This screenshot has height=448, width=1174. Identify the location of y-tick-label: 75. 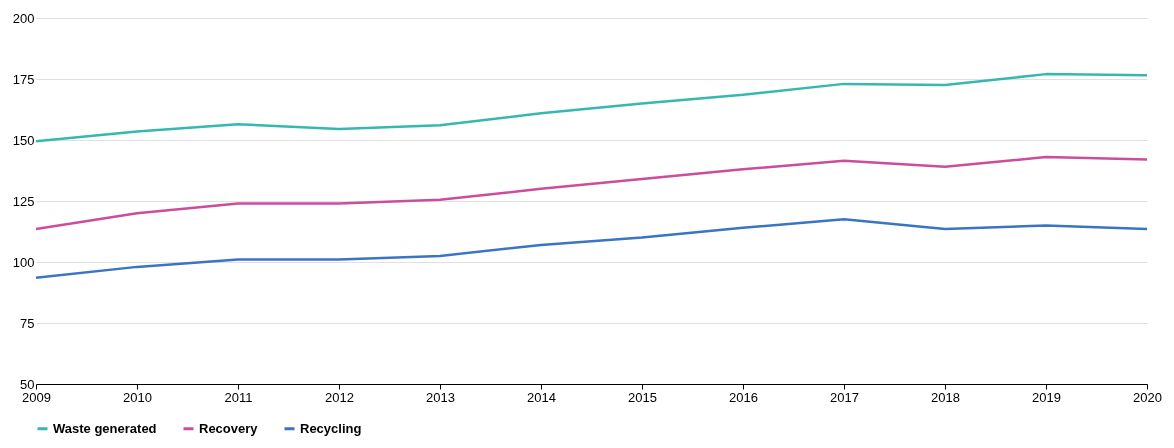
(27, 323).